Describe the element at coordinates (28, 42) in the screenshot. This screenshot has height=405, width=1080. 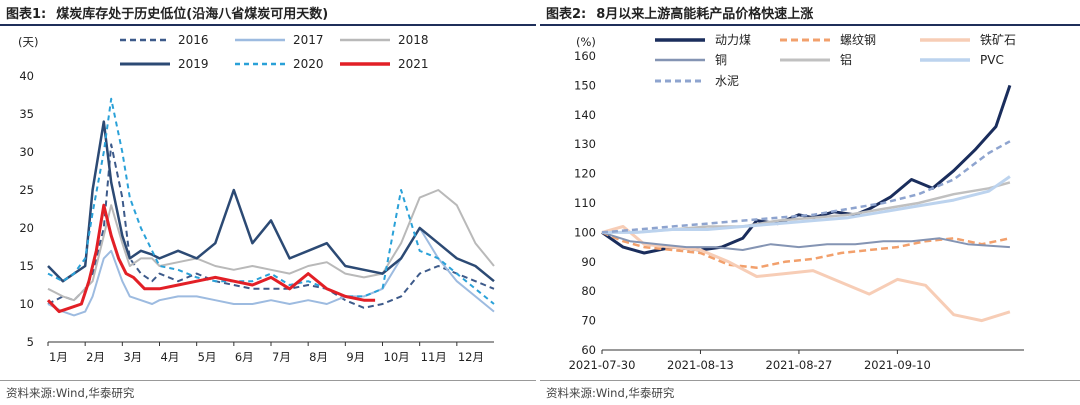
I see `y-axis-unit: (天)` at that location.